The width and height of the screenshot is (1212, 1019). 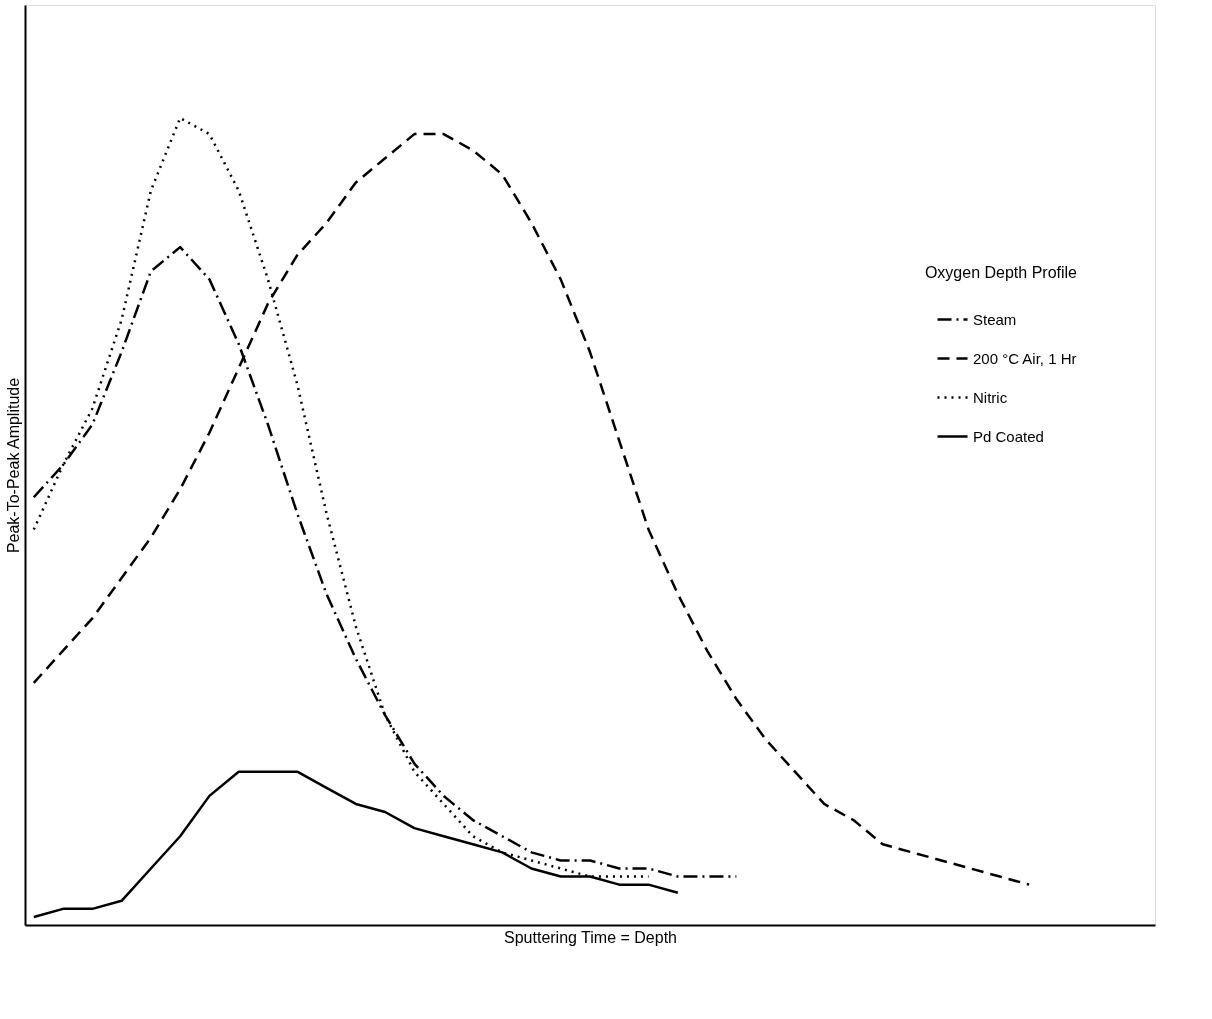 What do you see at coordinates (590, 937) in the screenshot?
I see `x-axis-title: Sputtering Time = Depth` at bounding box center [590, 937].